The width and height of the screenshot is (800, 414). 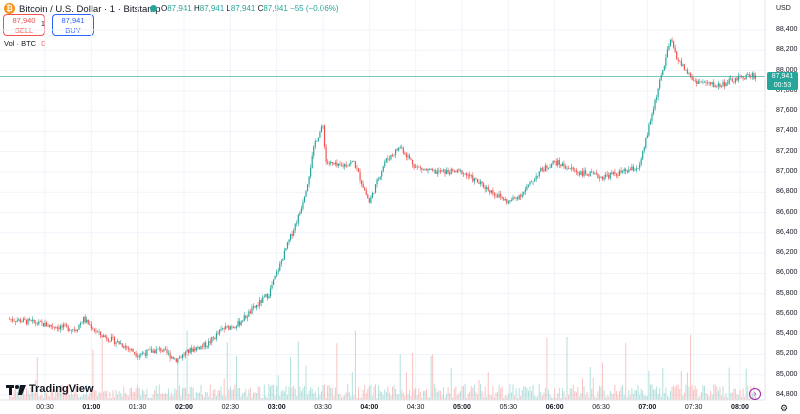 What do you see at coordinates (787, 212) in the screenshot?
I see `price-axis-label: 86,600` at bounding box center [787, 212].